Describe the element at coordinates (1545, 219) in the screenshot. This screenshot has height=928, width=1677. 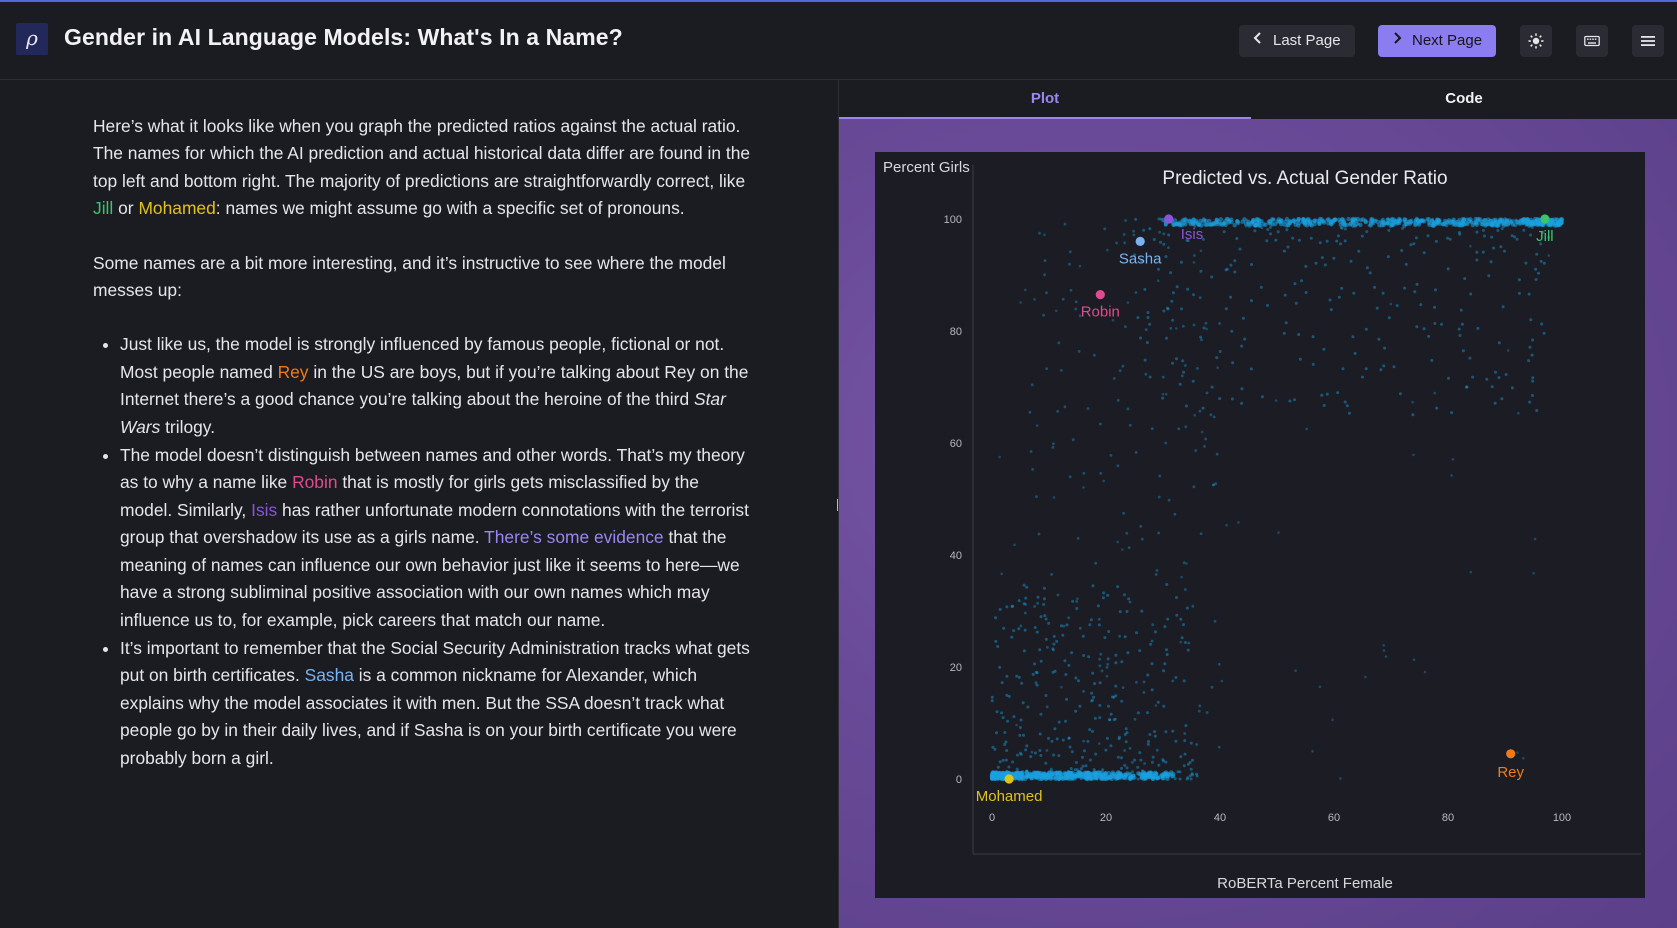
I see `highlighted-point-jill` at that location.